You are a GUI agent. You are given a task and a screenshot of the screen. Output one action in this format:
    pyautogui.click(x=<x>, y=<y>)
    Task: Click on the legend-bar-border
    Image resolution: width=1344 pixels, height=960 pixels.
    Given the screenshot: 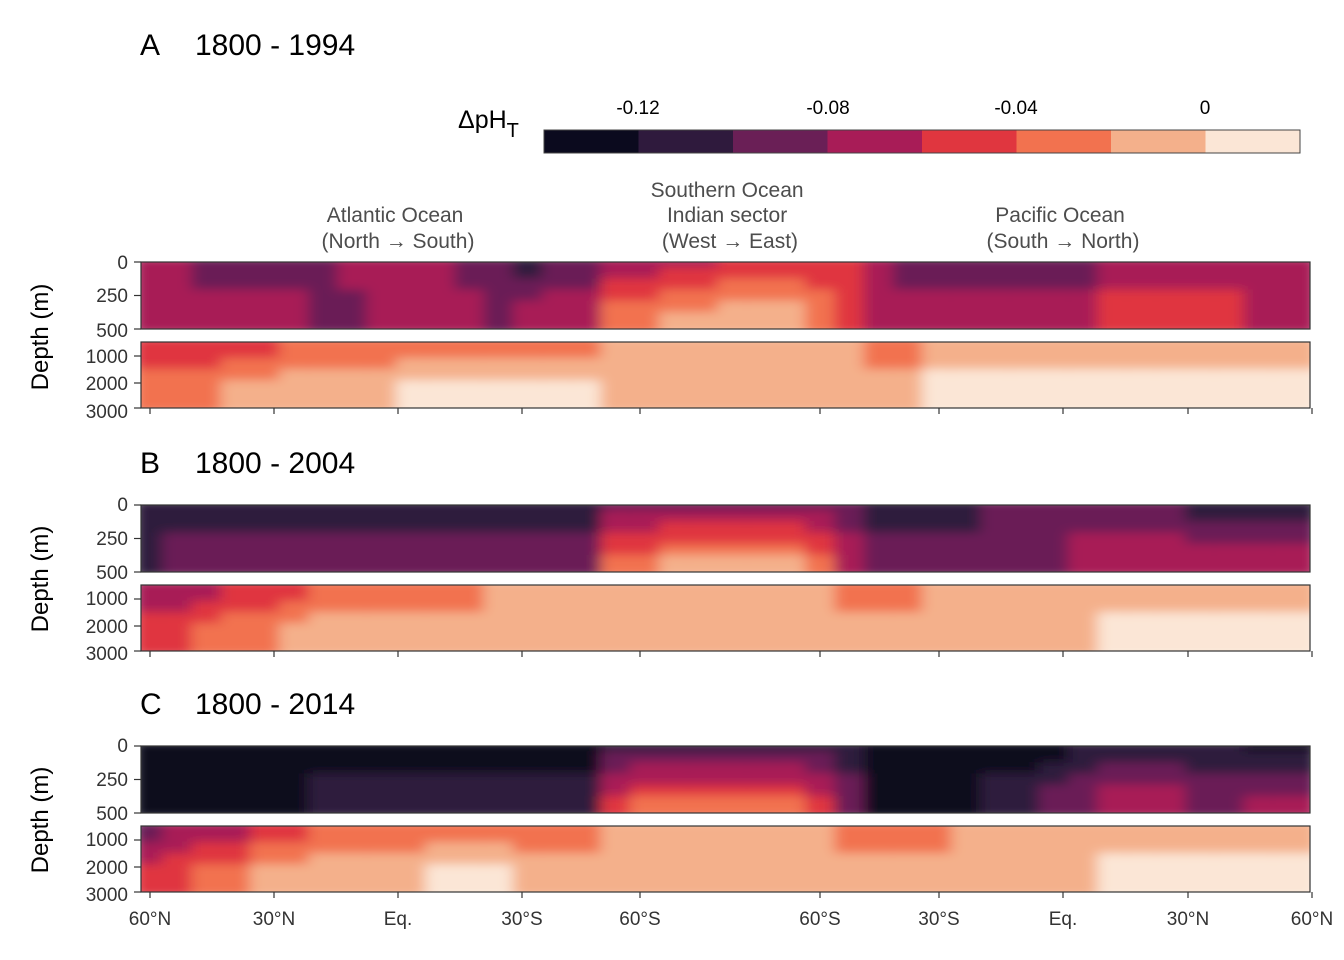 What is the action you would take?
    pyautogui.click(x=922, y=141)
    